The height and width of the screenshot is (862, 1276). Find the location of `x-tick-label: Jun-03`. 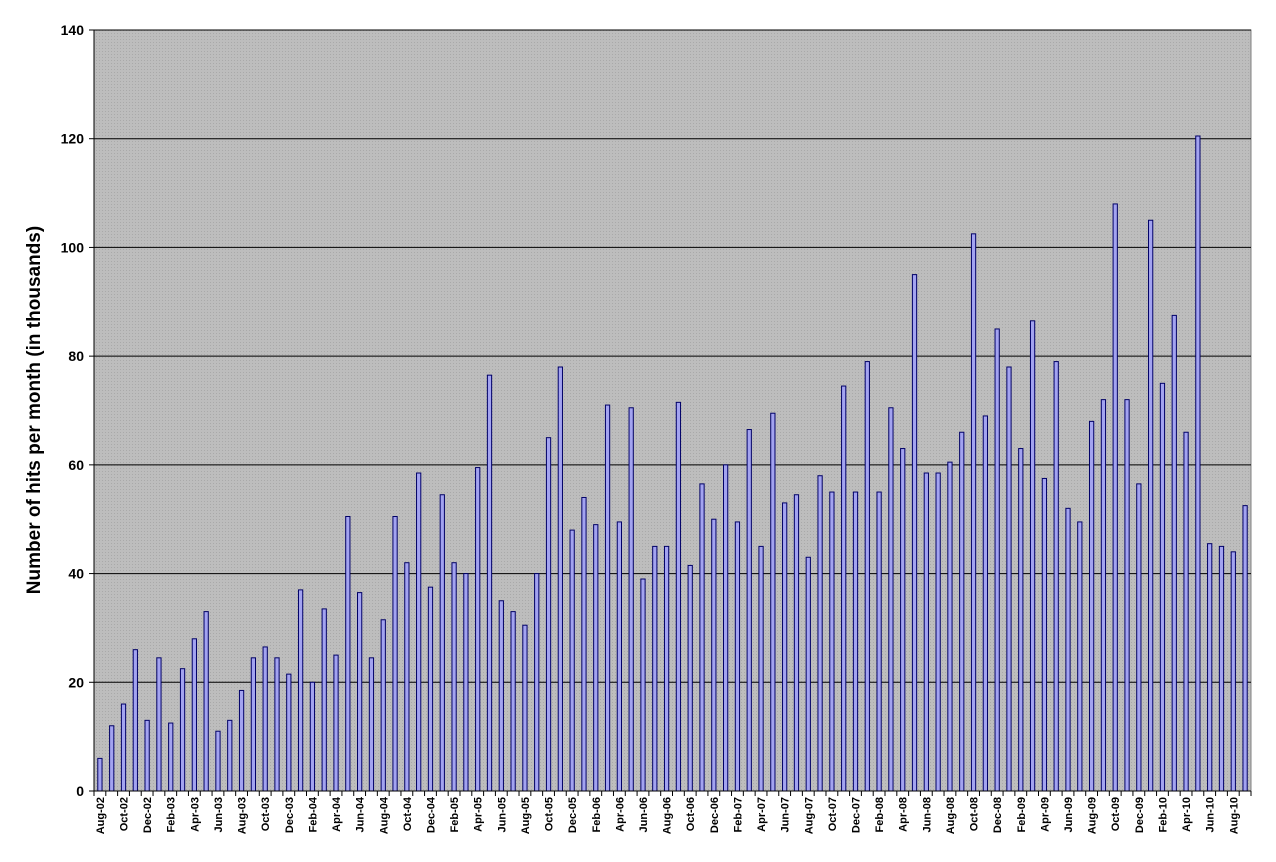

x-tick-label: Jun-03 is located at coordinates (219, 814).